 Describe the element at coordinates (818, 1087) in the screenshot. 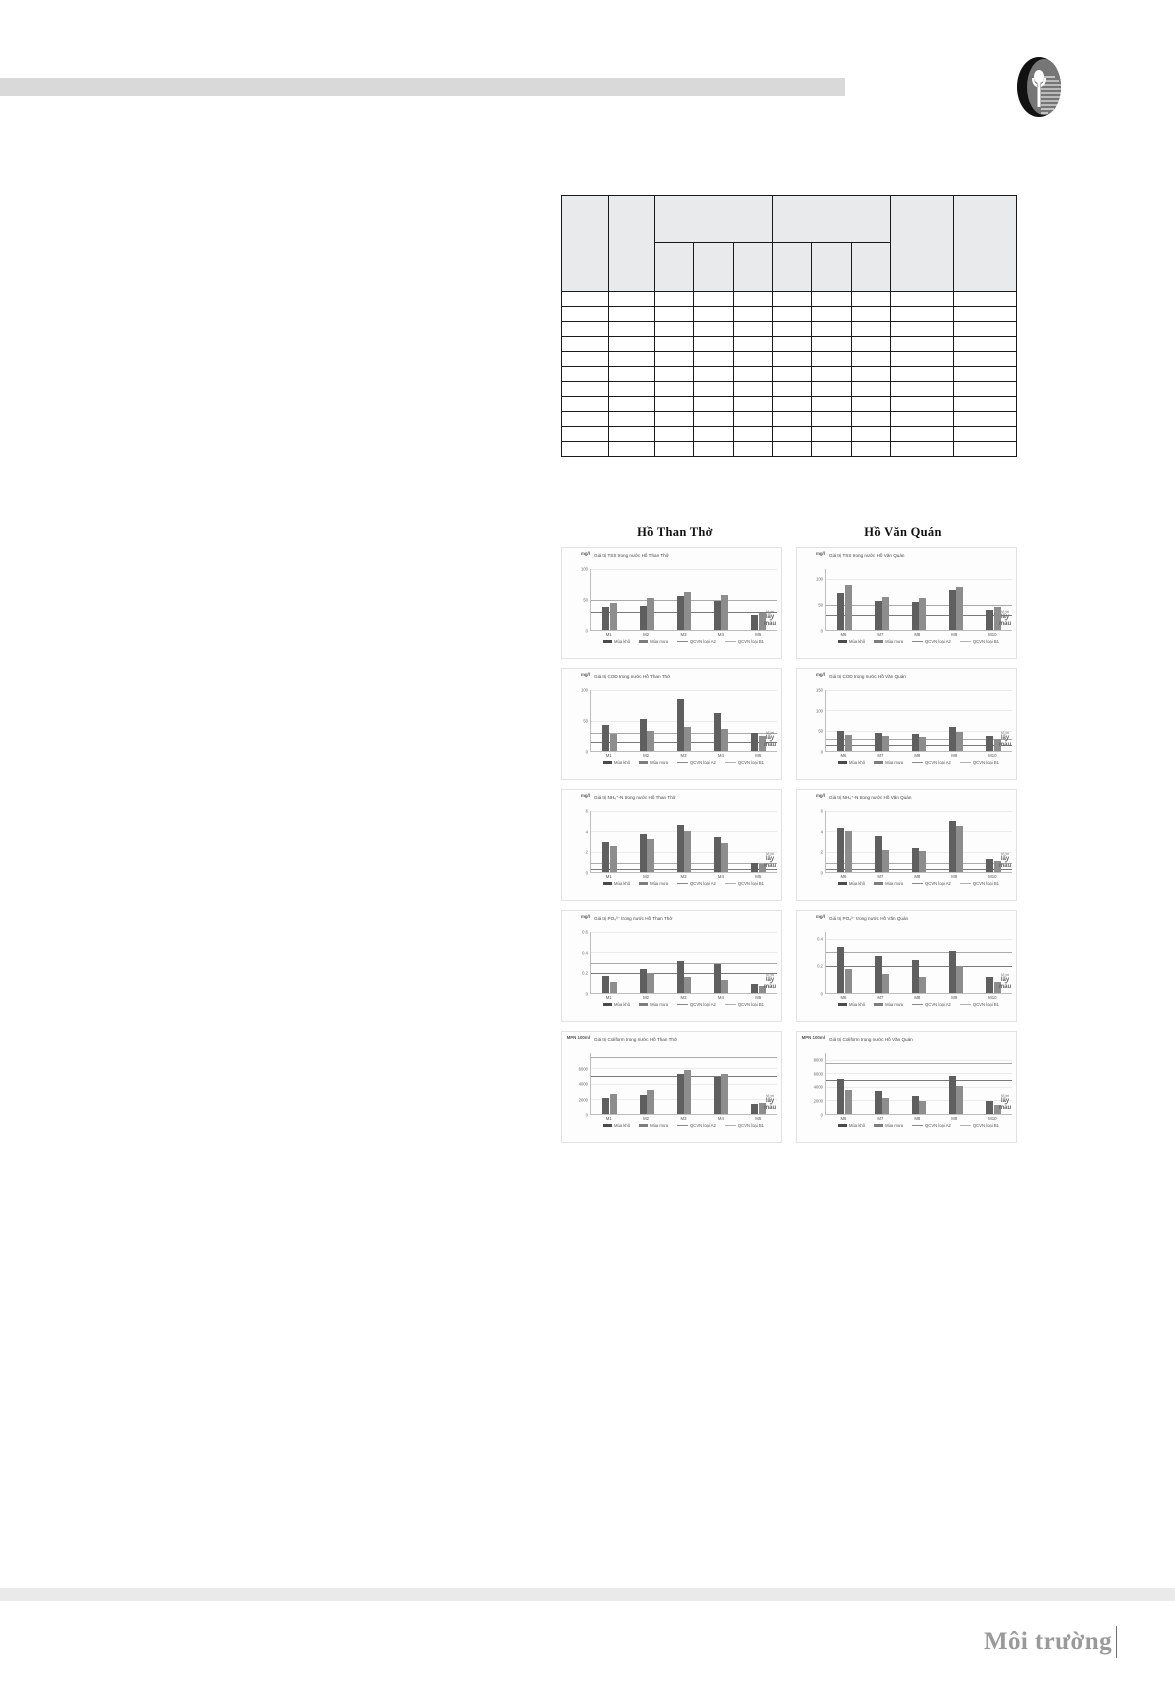

I see `y-tick-label: 4000` at that location.